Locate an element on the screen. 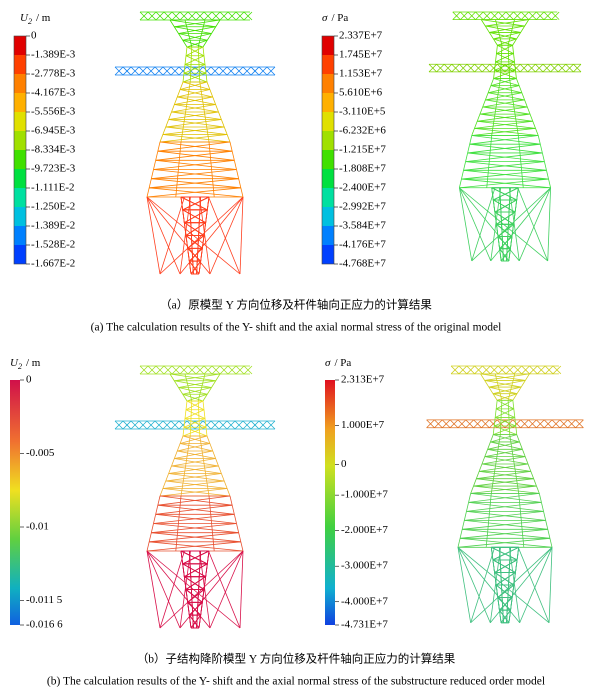 The height and width of the screenshot is (691, 592). colorbar-label: -1.111E-2 is located at coordinates (52, 188).